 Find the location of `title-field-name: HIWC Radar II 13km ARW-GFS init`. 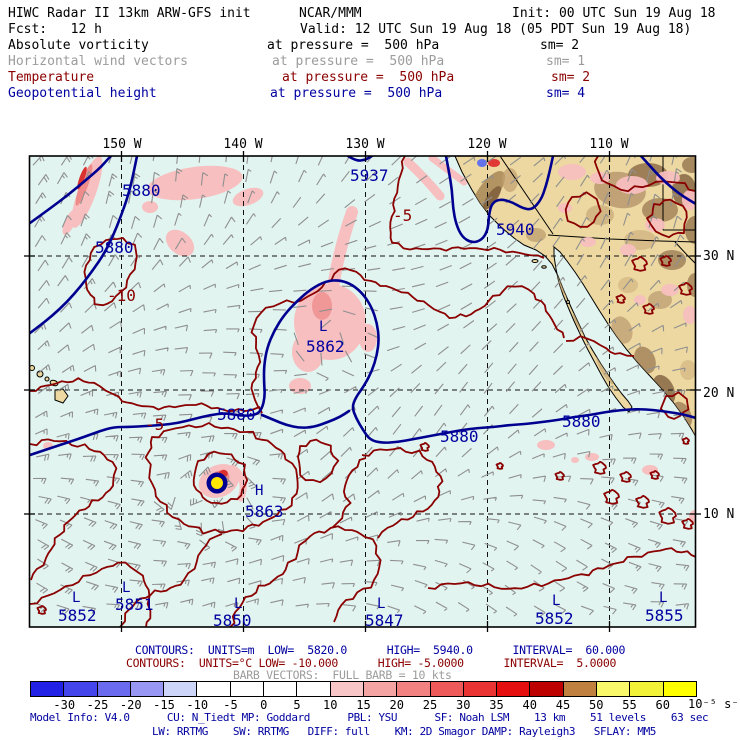

title-field-name: HIWC Radar II 13km ARW-GFS init is located at coordinates (129, 13).